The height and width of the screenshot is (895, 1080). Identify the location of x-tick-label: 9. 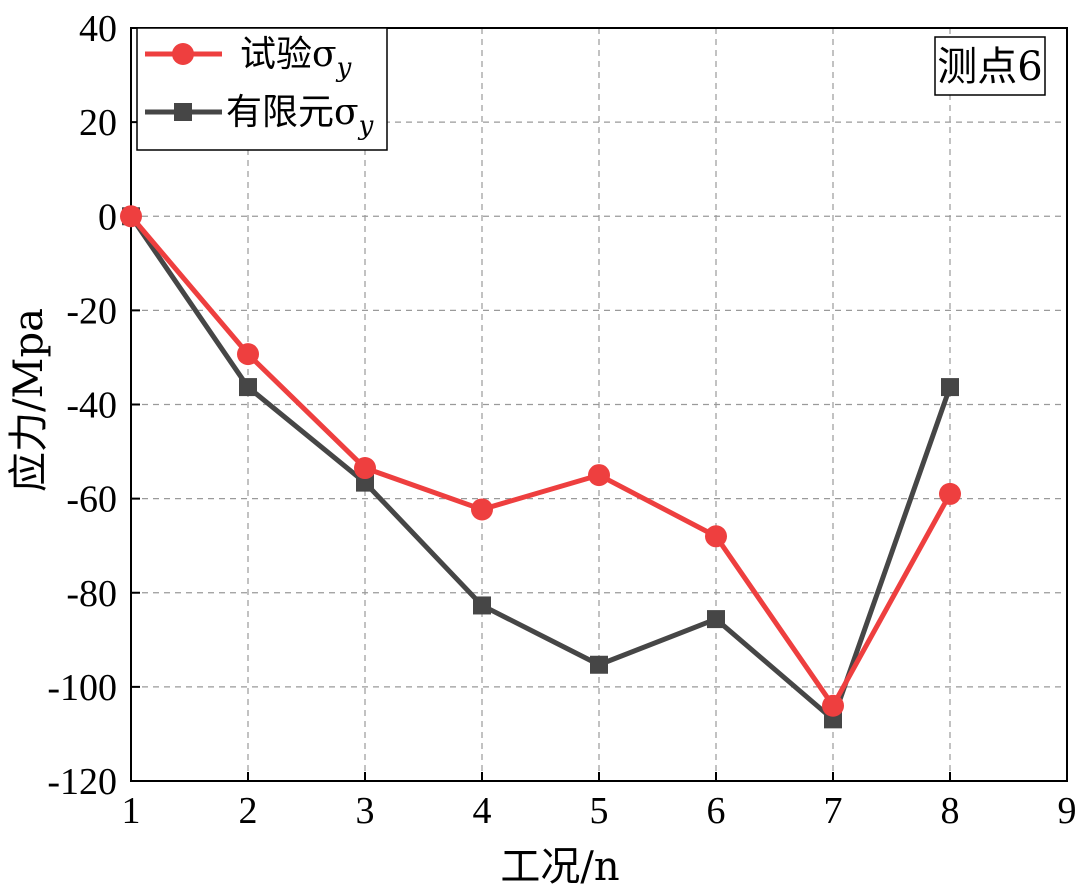
(1067, 811).